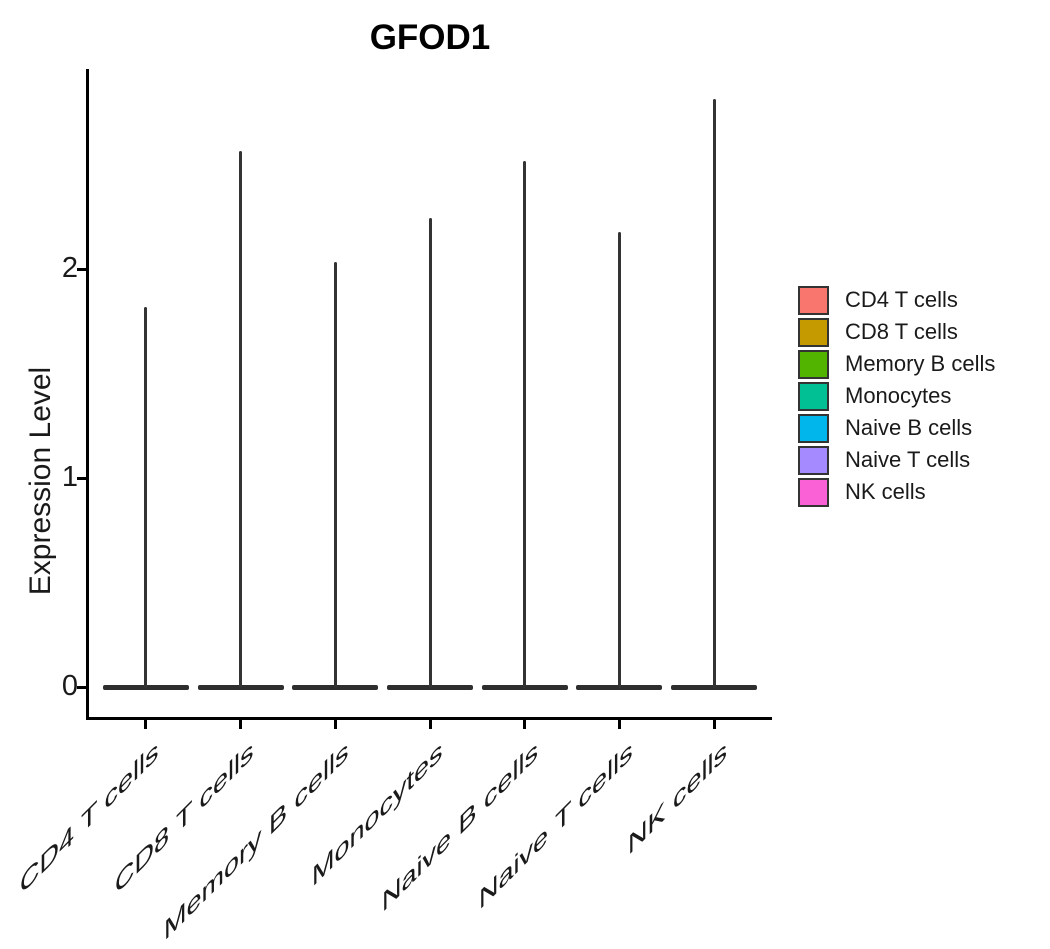 This screenshot has height=949, width=1050. Describe the element at coordinates (256, 840) in the screenshot. I see `x-tick-label: Memory B cells` at that location.